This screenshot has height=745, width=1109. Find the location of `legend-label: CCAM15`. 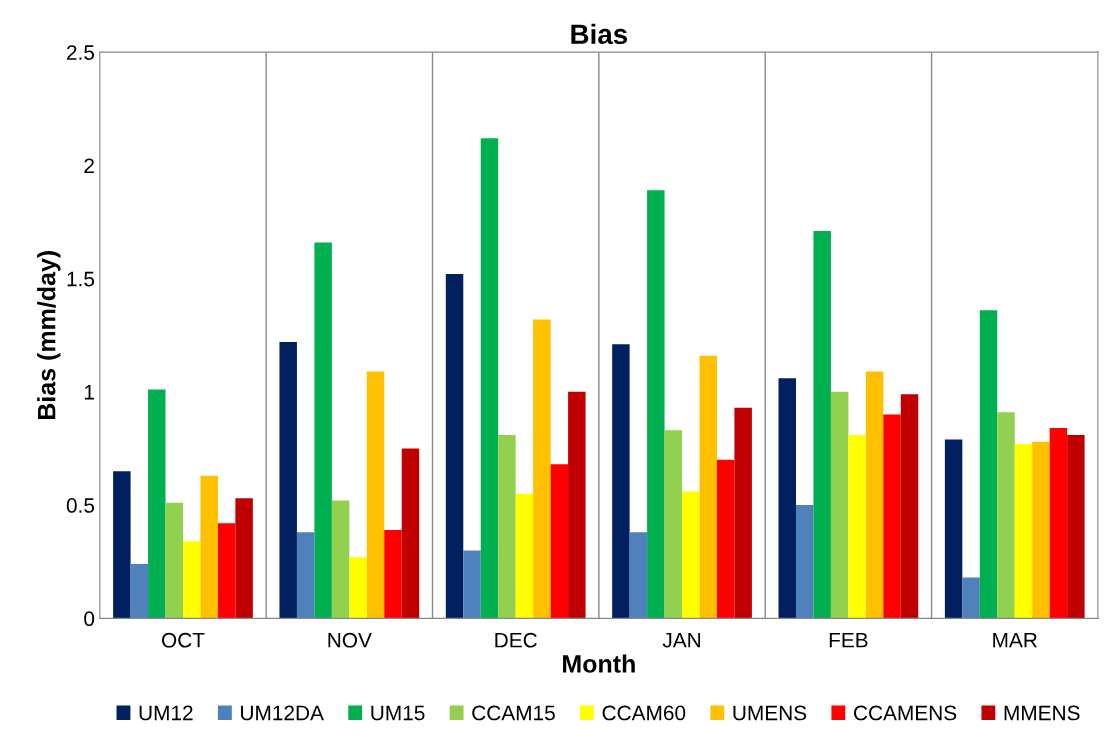

legend-label: CCAM15 is located at coordinates (513, 713).